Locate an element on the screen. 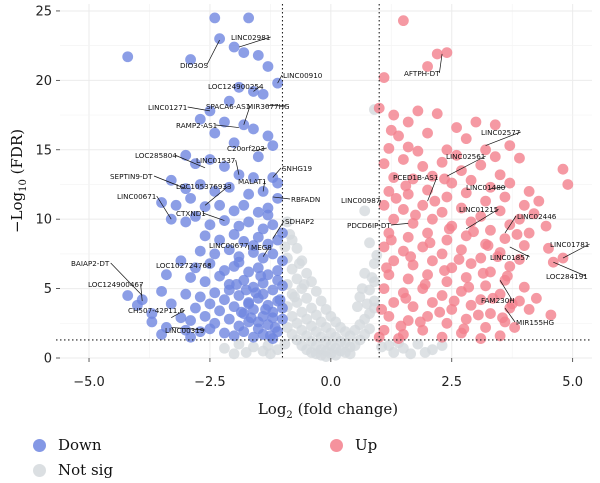 The height and width of the screenshot is (483, 600). gene-label: LINC01271 is located at coordinates (167, 107).